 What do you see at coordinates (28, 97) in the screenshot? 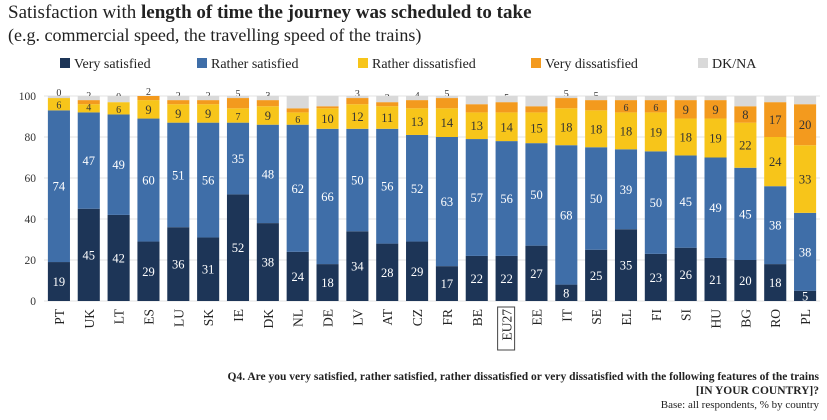
I see `y-tick-label: 100` at bounding box center [28, 97].